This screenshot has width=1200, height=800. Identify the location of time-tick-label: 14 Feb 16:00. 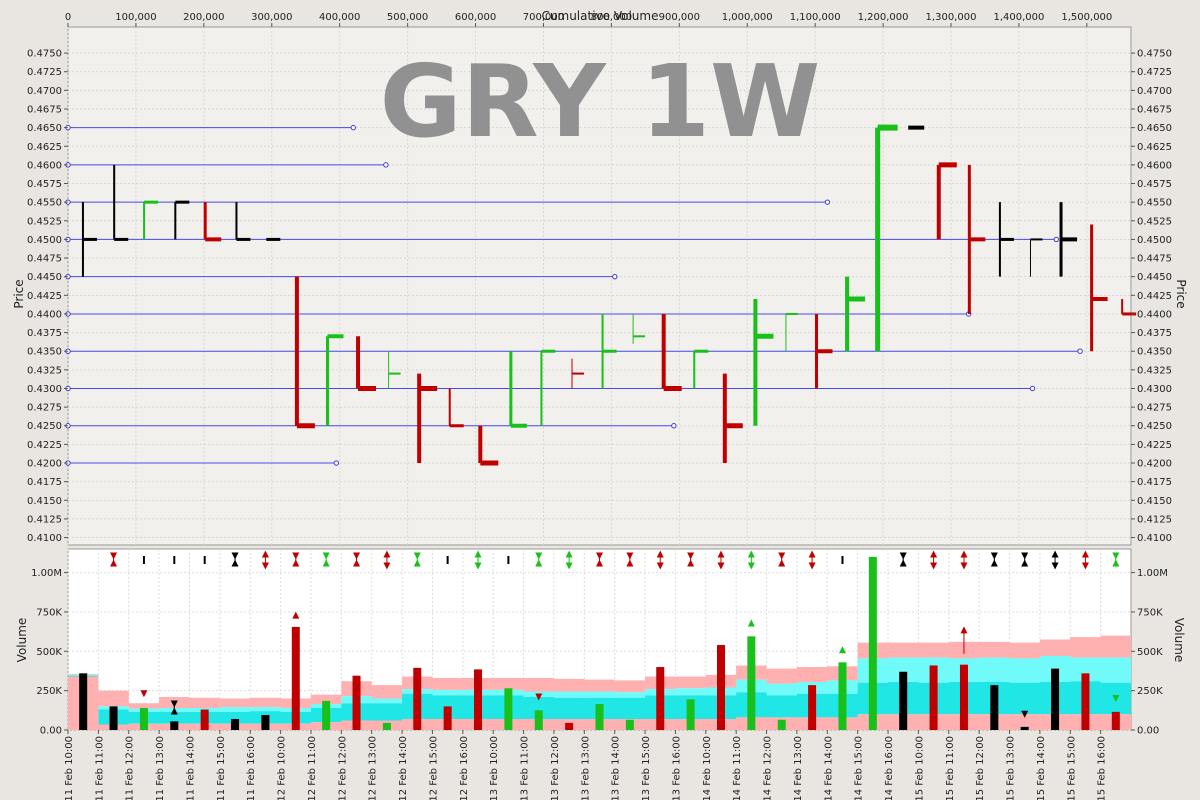
(889, 768).